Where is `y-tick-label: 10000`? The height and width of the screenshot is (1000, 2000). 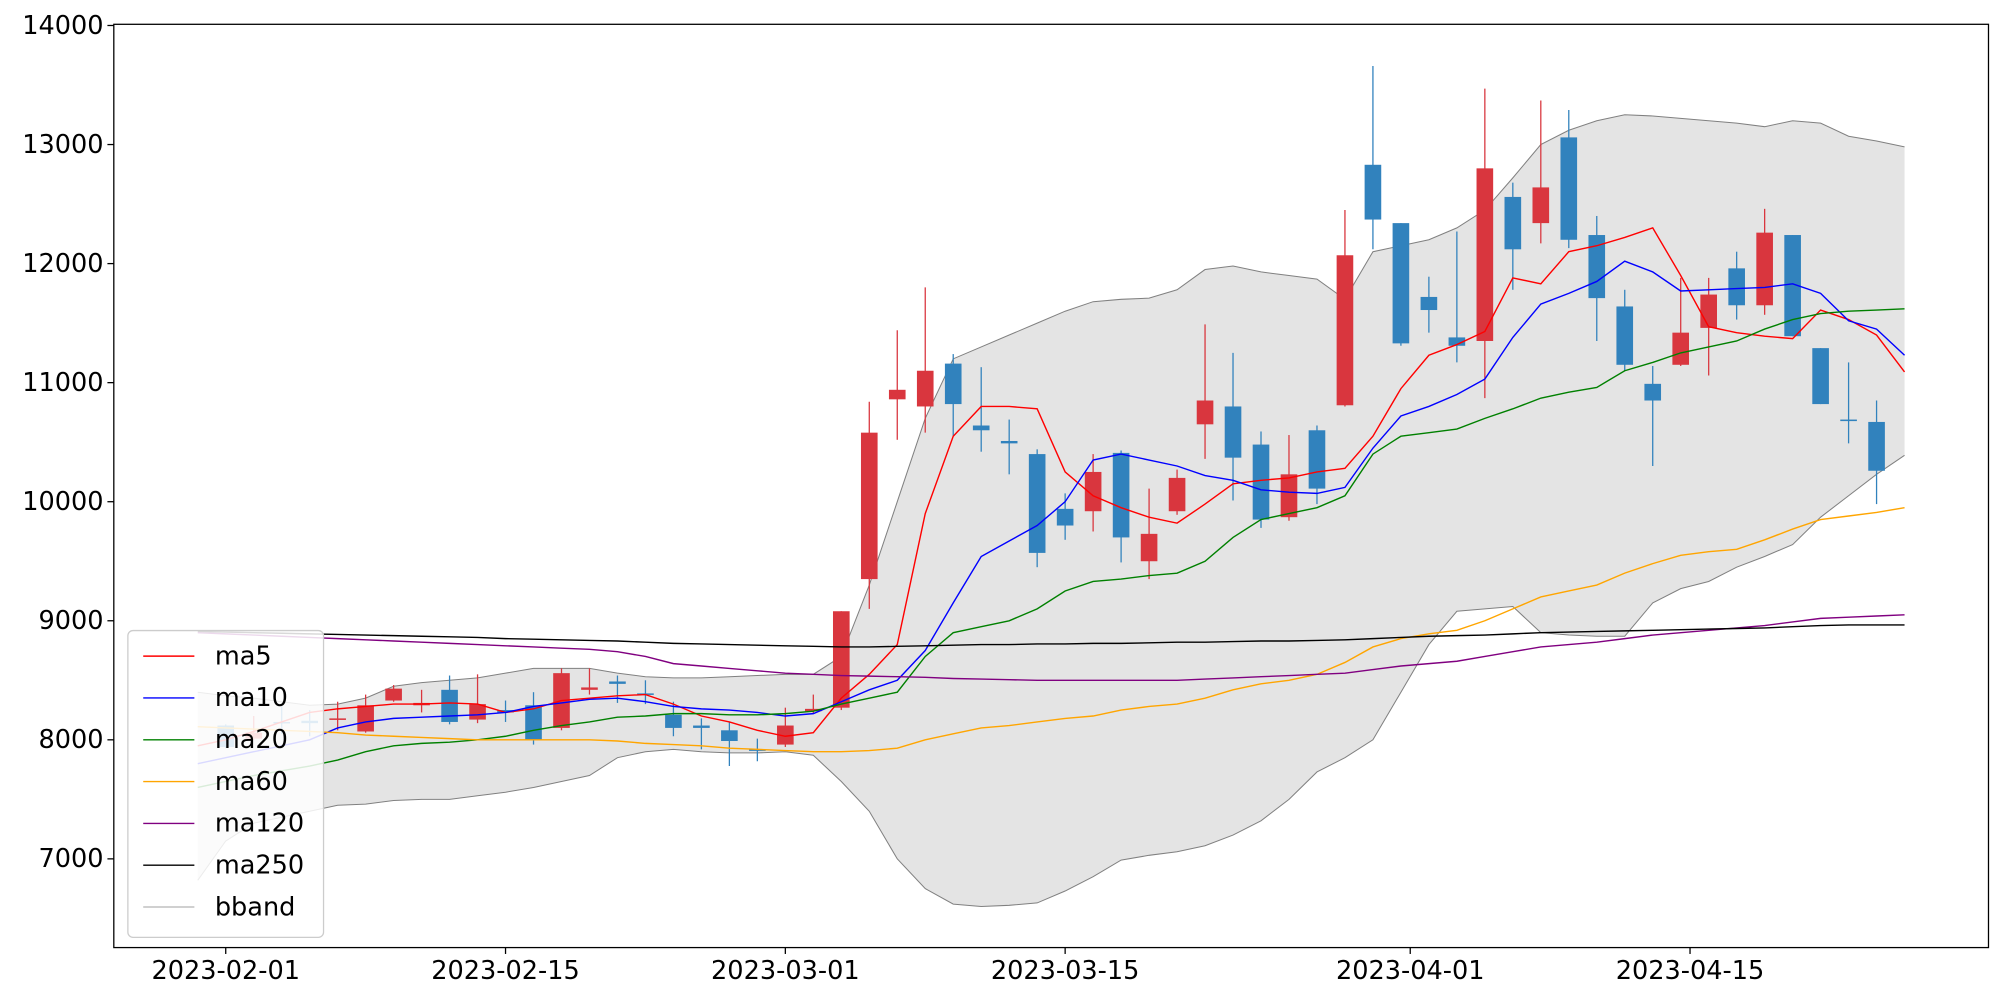
y-tick-label: 10000 is located at coordinates (62, 502).